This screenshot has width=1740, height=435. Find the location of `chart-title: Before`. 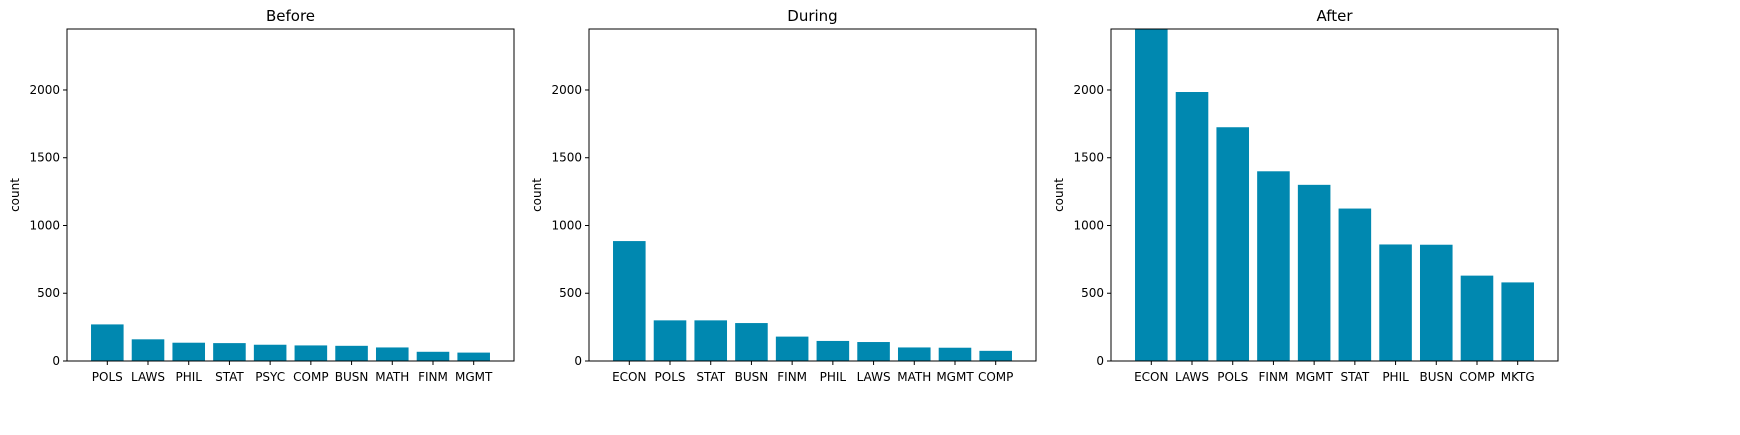

chart-title: Before is located at coordinates (290, 16).